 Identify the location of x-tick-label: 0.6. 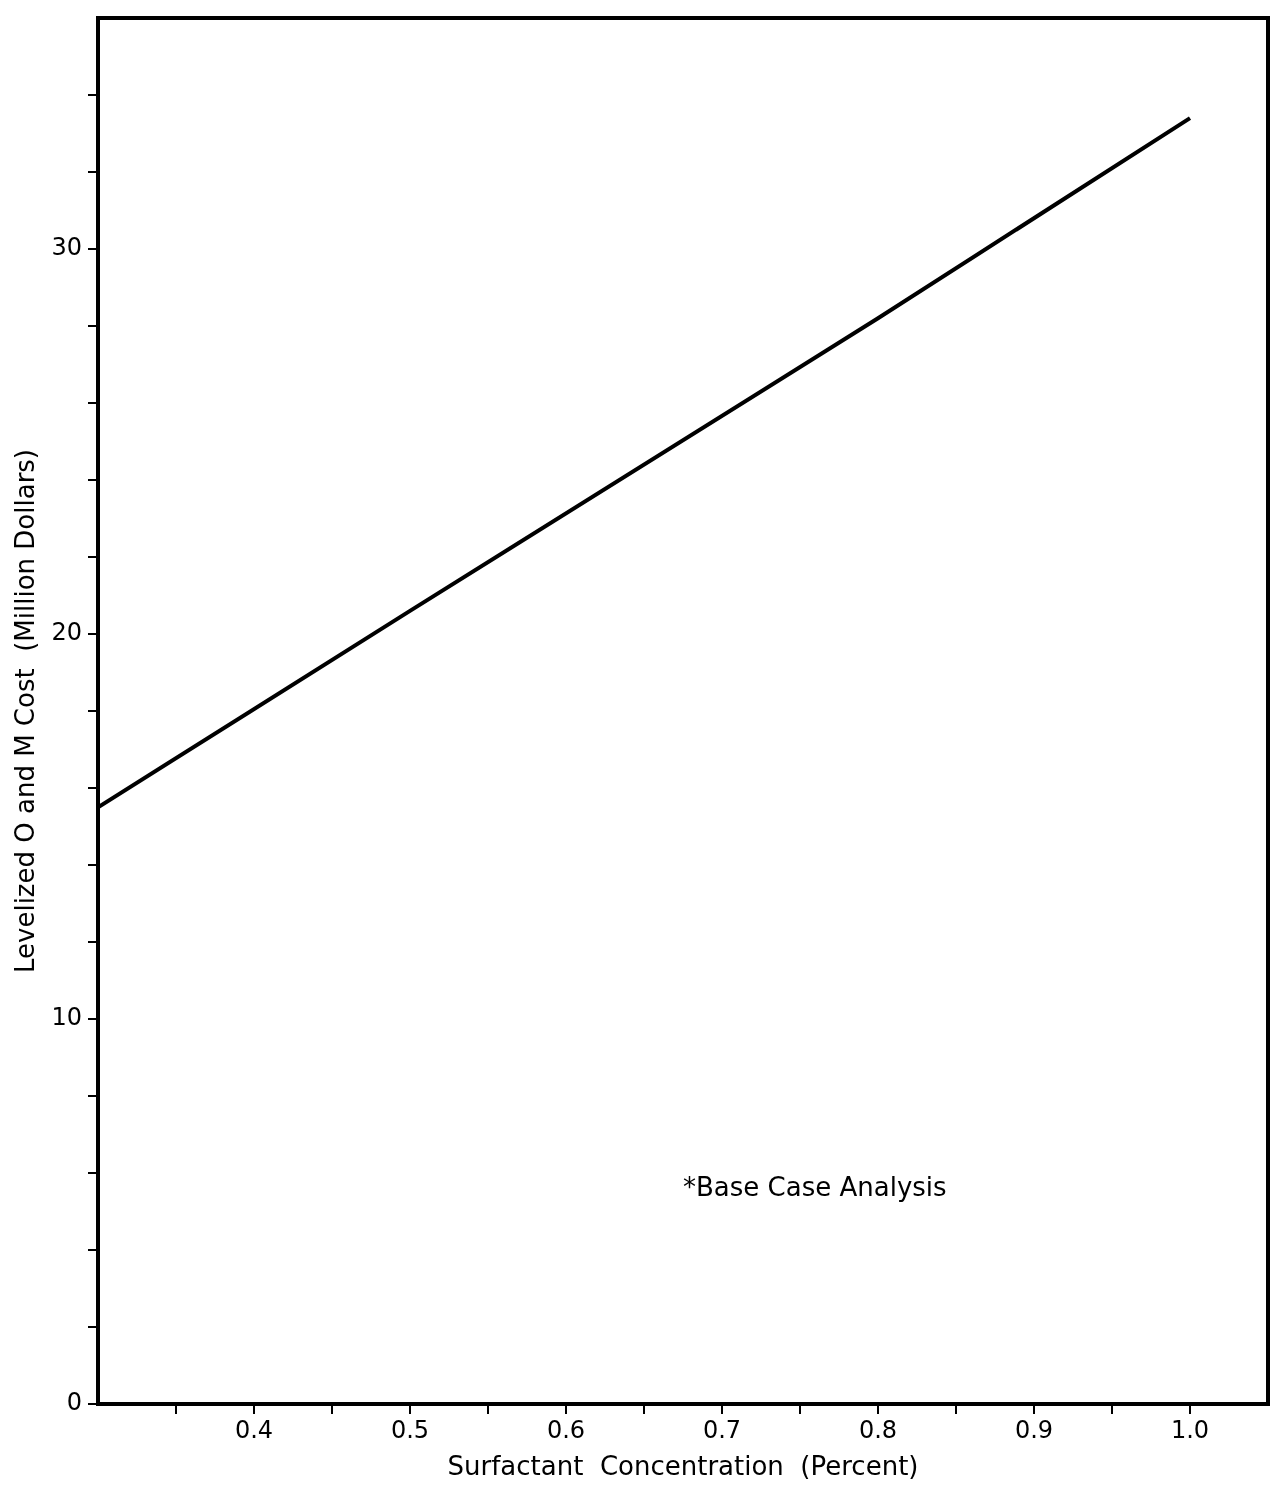
(566, 1429).